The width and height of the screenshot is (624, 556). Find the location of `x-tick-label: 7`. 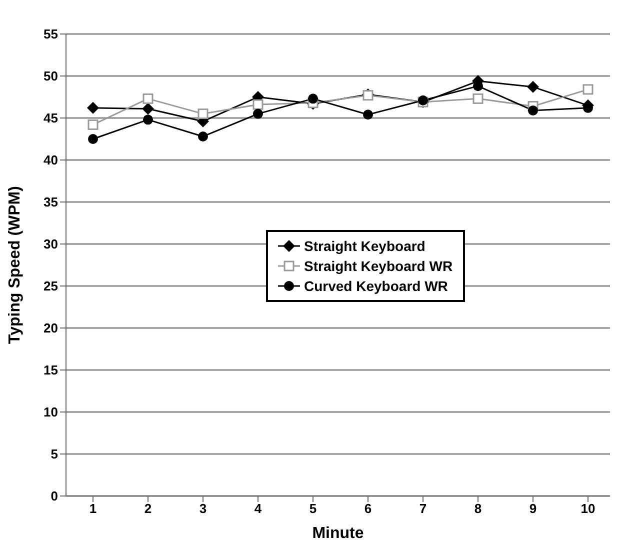

x-tick-label: 7 is located at coordinates (423, 508).